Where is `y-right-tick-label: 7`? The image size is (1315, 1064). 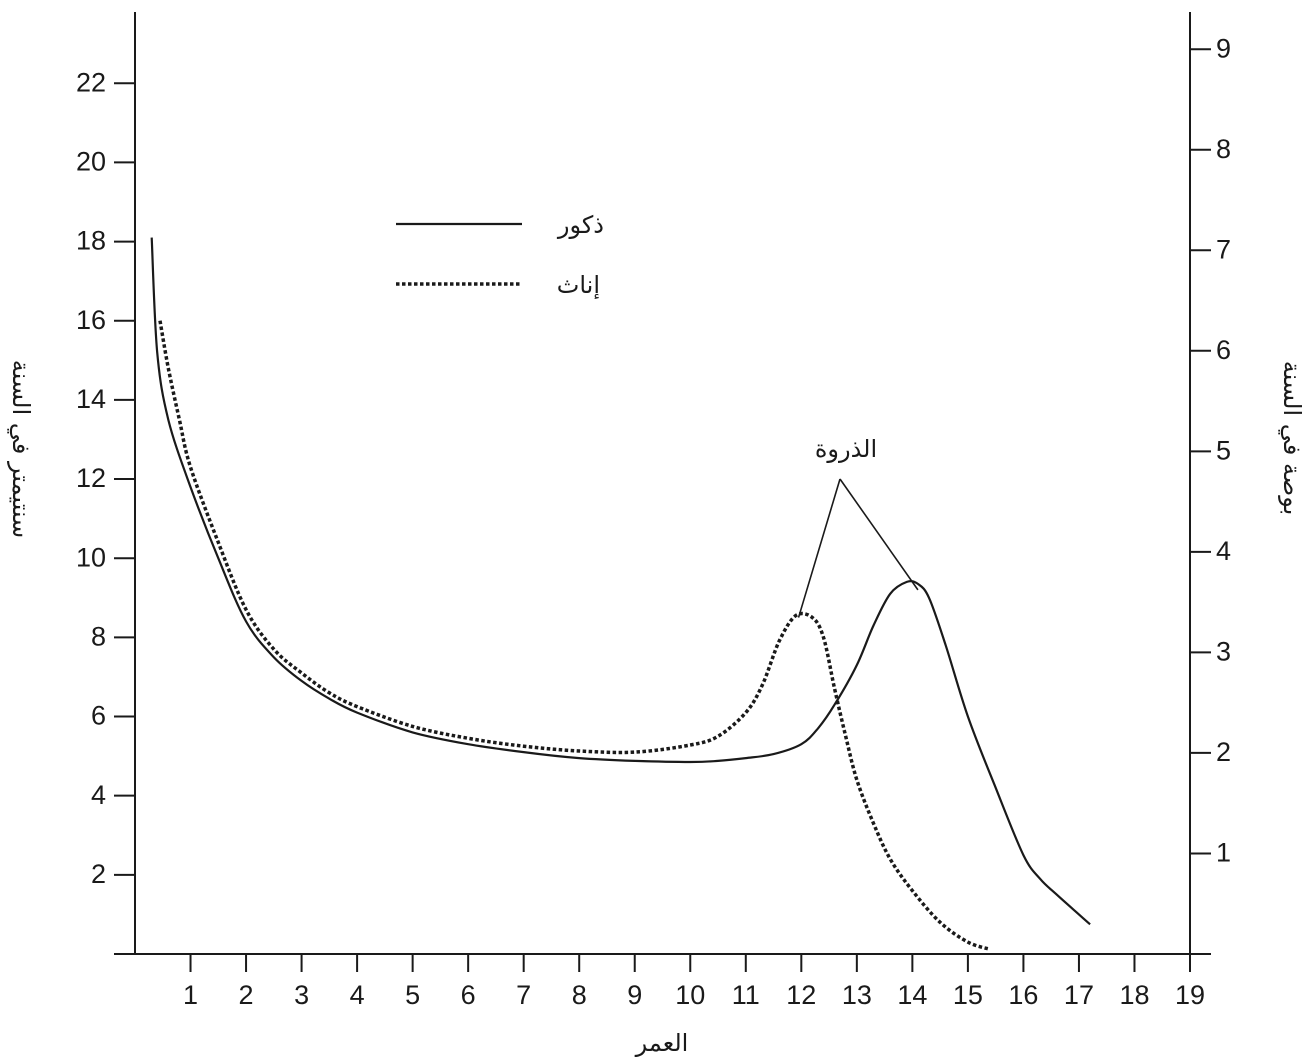 y-right-tick-label: 7 is located at coordinates (1223, 249).